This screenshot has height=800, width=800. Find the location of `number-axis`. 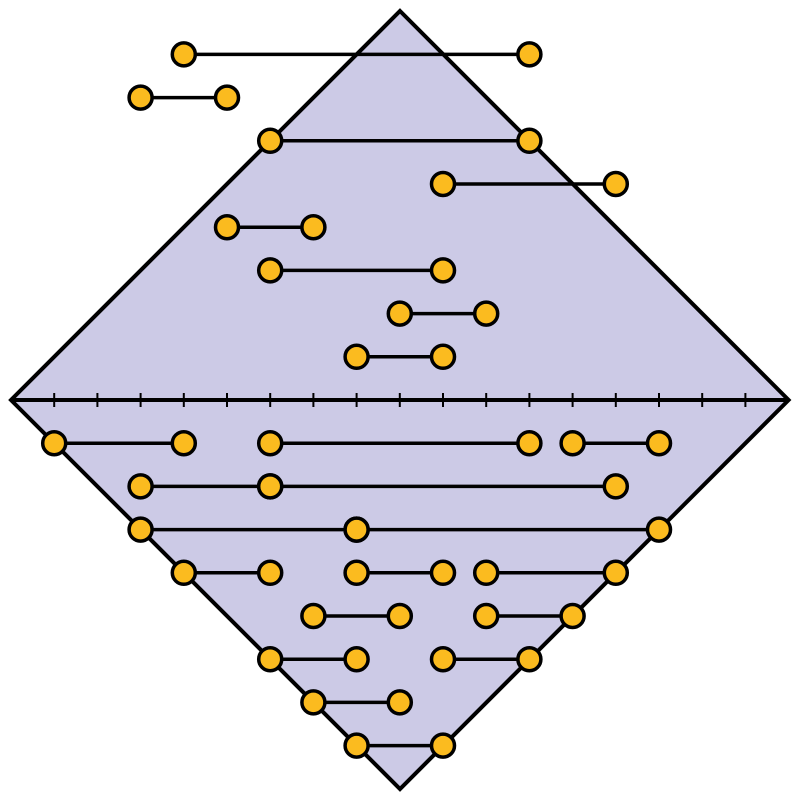

number-axis is located at coordinates (400, 400).